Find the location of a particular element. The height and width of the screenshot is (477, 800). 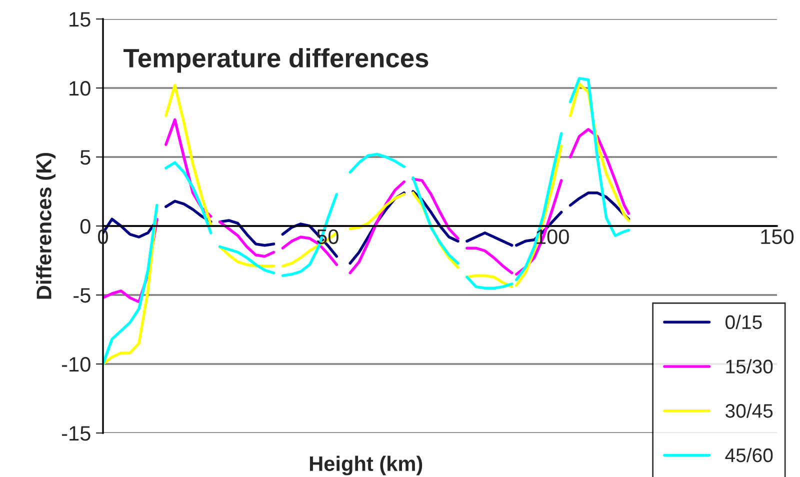

text: Temperature differences is located at coordinates (276, 60).